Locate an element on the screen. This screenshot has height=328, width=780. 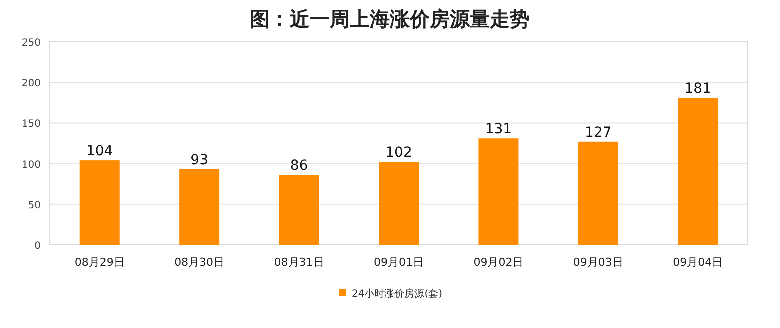
x-tick-label: 09月03日 is located at coordinates (598, 262).